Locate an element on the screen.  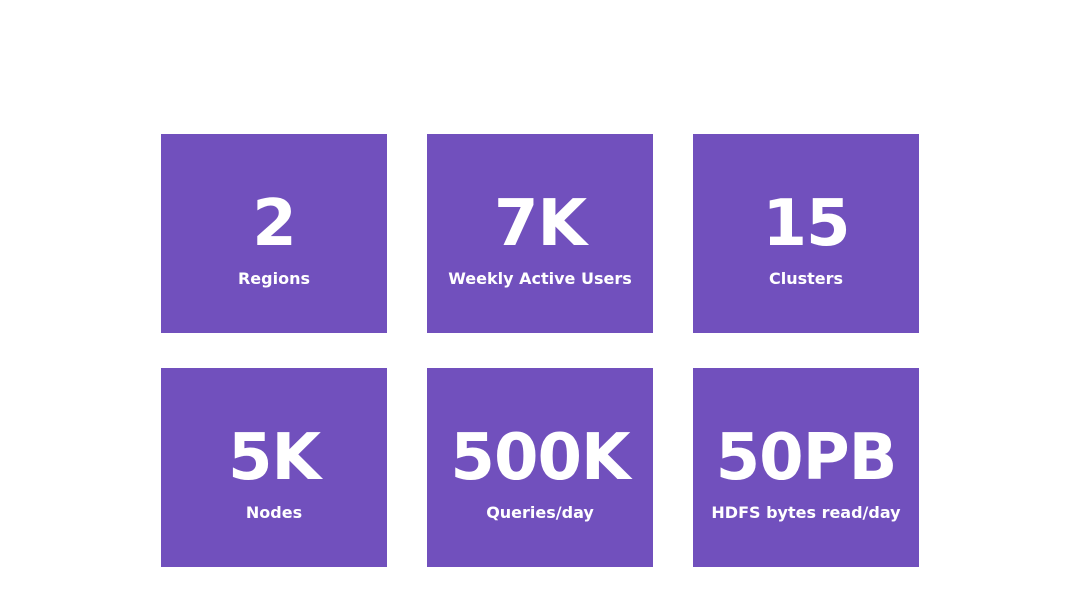
stat-tile-queries-per-day: 500K Queries/day is located at coordinates (540, 467).